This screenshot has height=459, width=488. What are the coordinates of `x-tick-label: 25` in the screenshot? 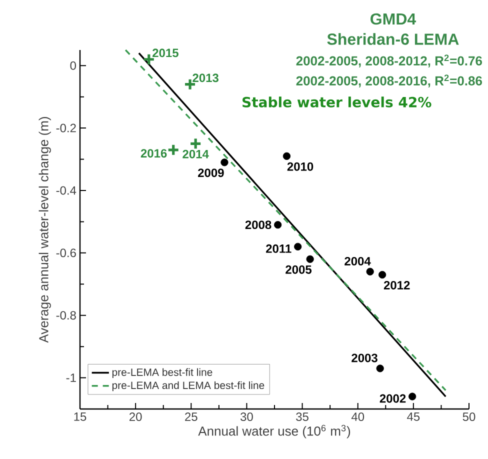 It's located at (191, 417).